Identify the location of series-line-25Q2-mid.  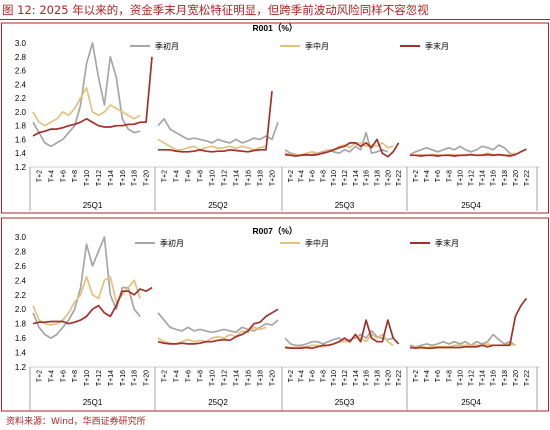
(212, 144).